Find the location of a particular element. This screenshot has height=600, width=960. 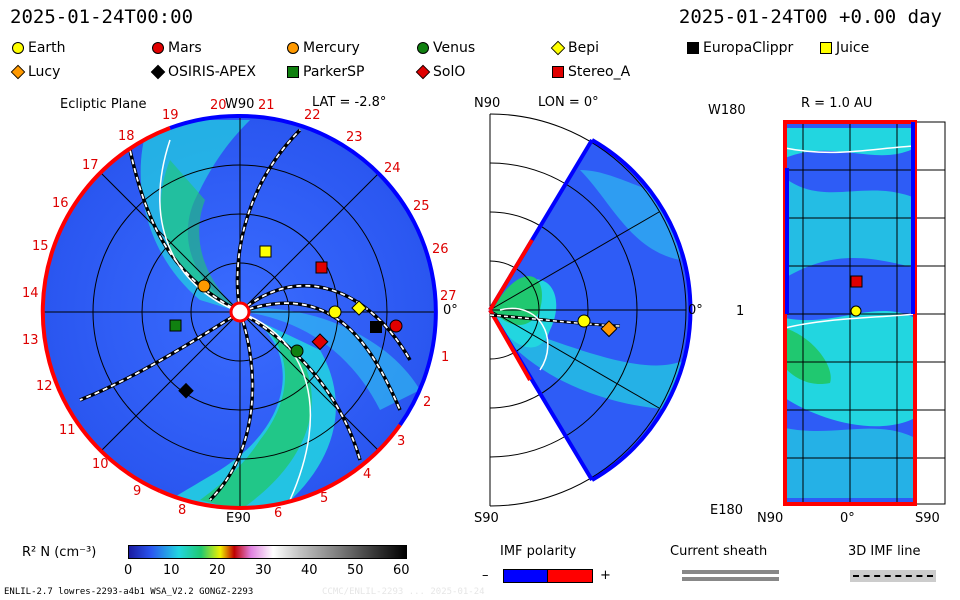

panel2-n-label: N90 is located at coordinates (487, 103).